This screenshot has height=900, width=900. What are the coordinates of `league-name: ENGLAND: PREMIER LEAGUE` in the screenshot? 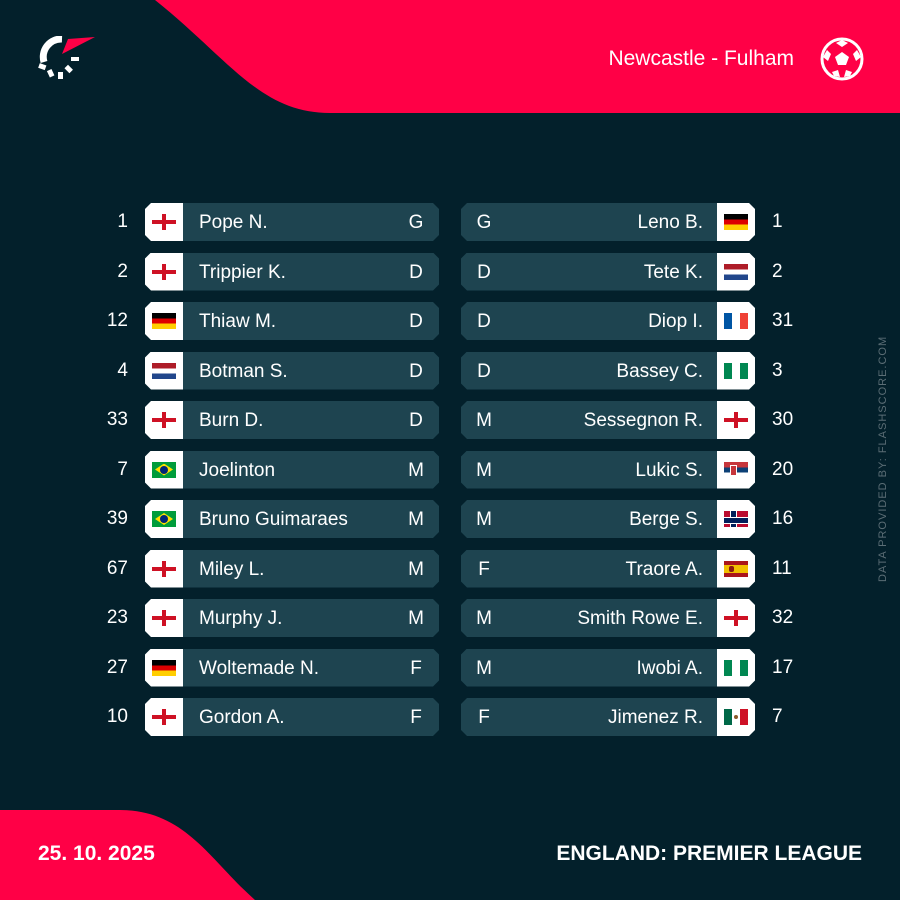 It's located at (709, 853).